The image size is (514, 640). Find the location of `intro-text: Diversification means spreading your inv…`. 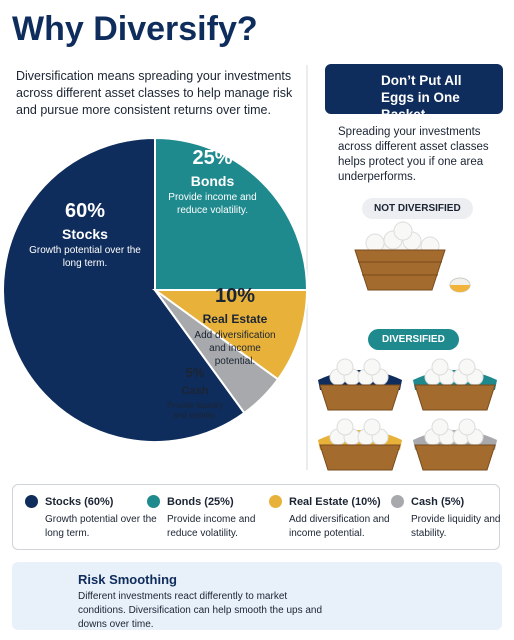

intro-text: Diversification means spreading your inv… is located at coordinates (154, 93).